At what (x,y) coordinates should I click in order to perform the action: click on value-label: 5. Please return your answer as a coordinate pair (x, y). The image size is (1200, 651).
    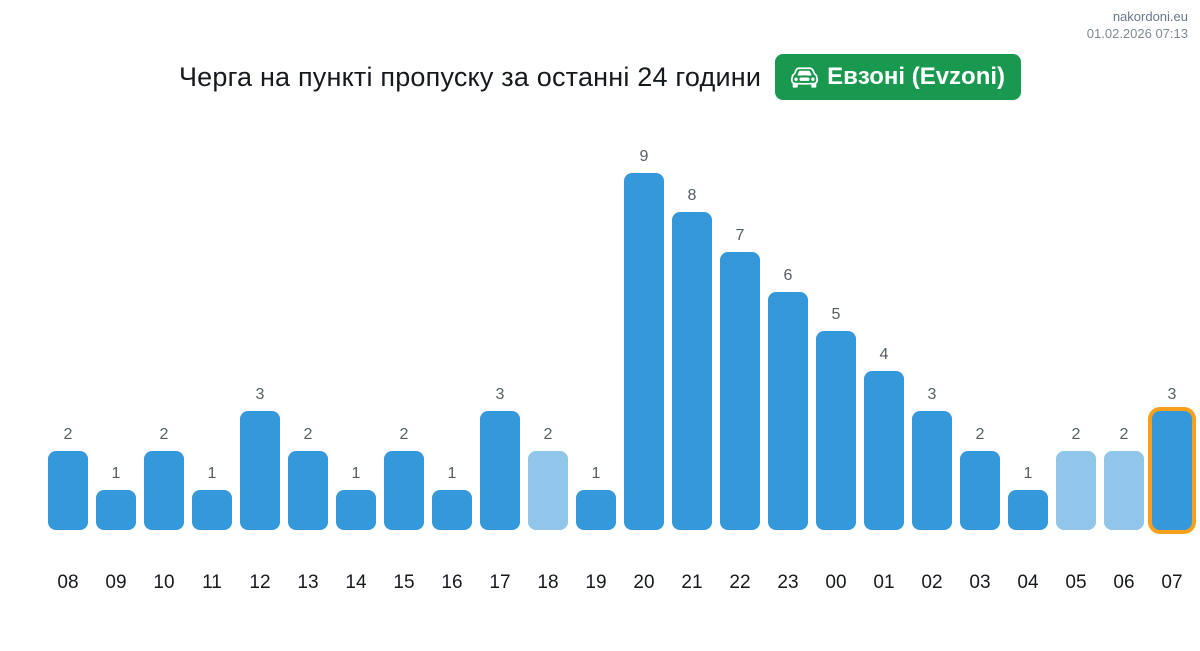
    Looking at the image, I should click on (836, 314).